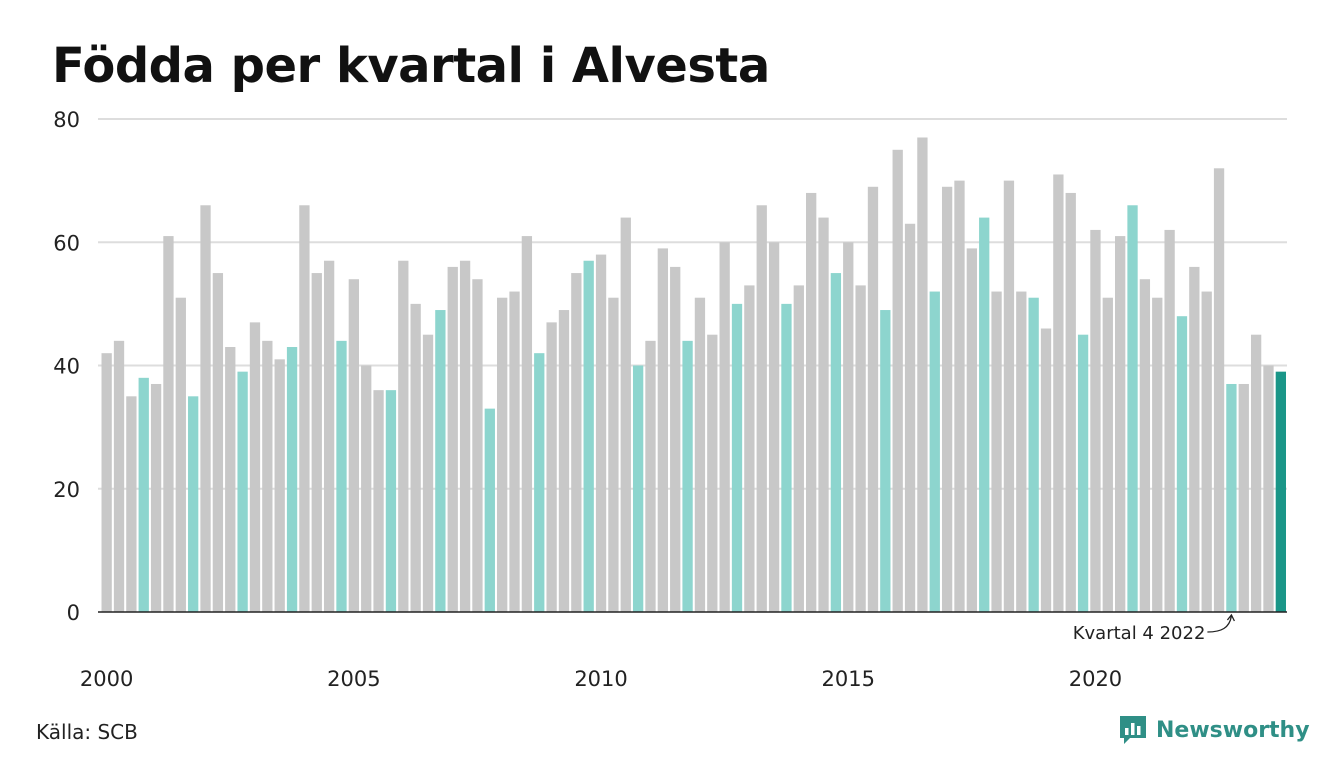 The width and height of the screenshot is (1340, 780). I want to click on y-tick-label: 20, so click(66, 490).